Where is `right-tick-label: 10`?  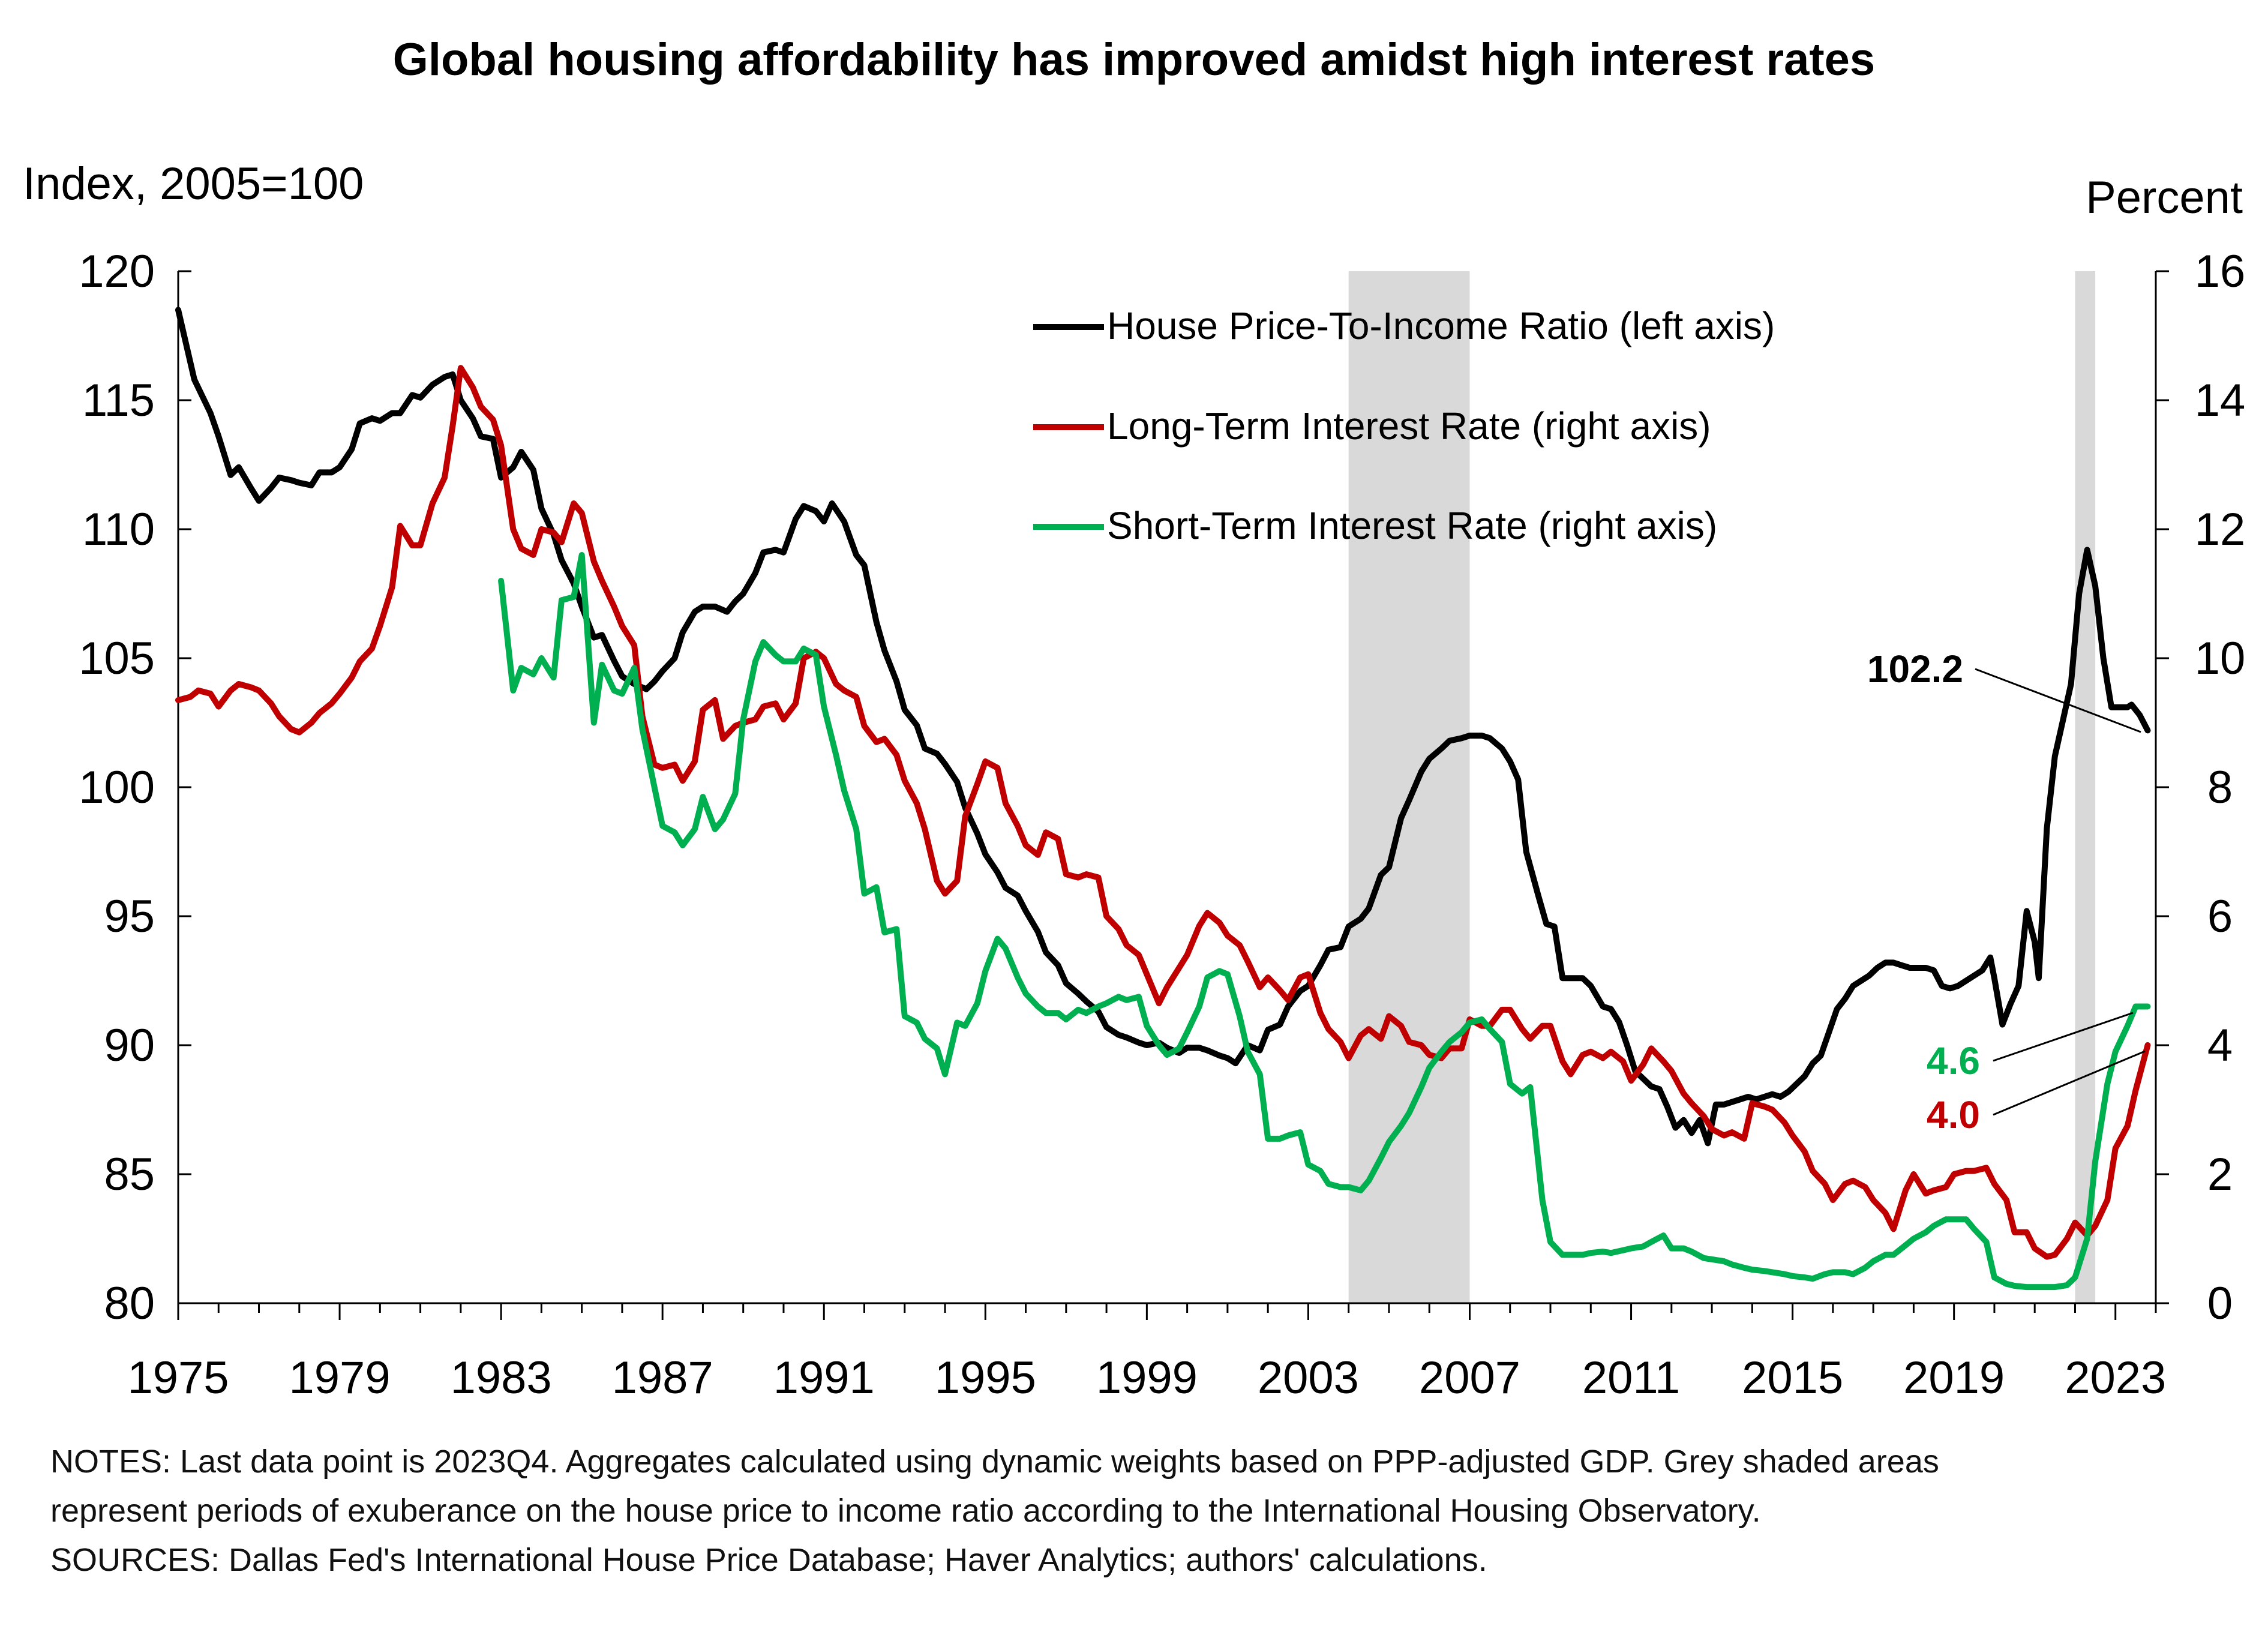 right-tick-label: 10 is located at coordinates (2220, 658).